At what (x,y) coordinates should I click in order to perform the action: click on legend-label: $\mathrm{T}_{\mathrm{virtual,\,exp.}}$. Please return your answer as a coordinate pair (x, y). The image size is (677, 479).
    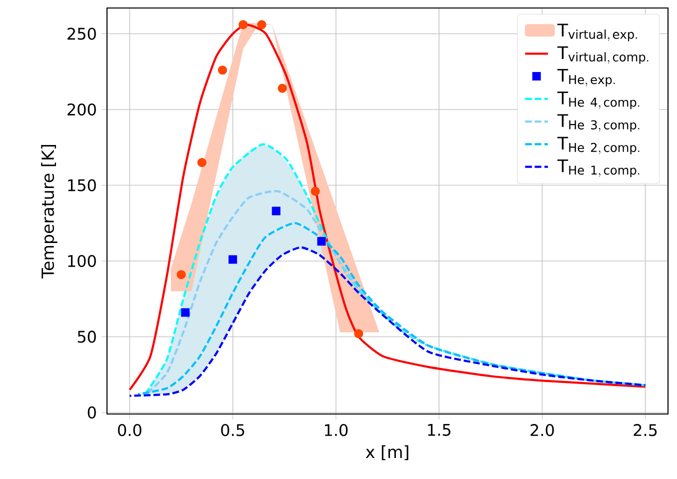
    Looking at the image, I should click on (597, 33).